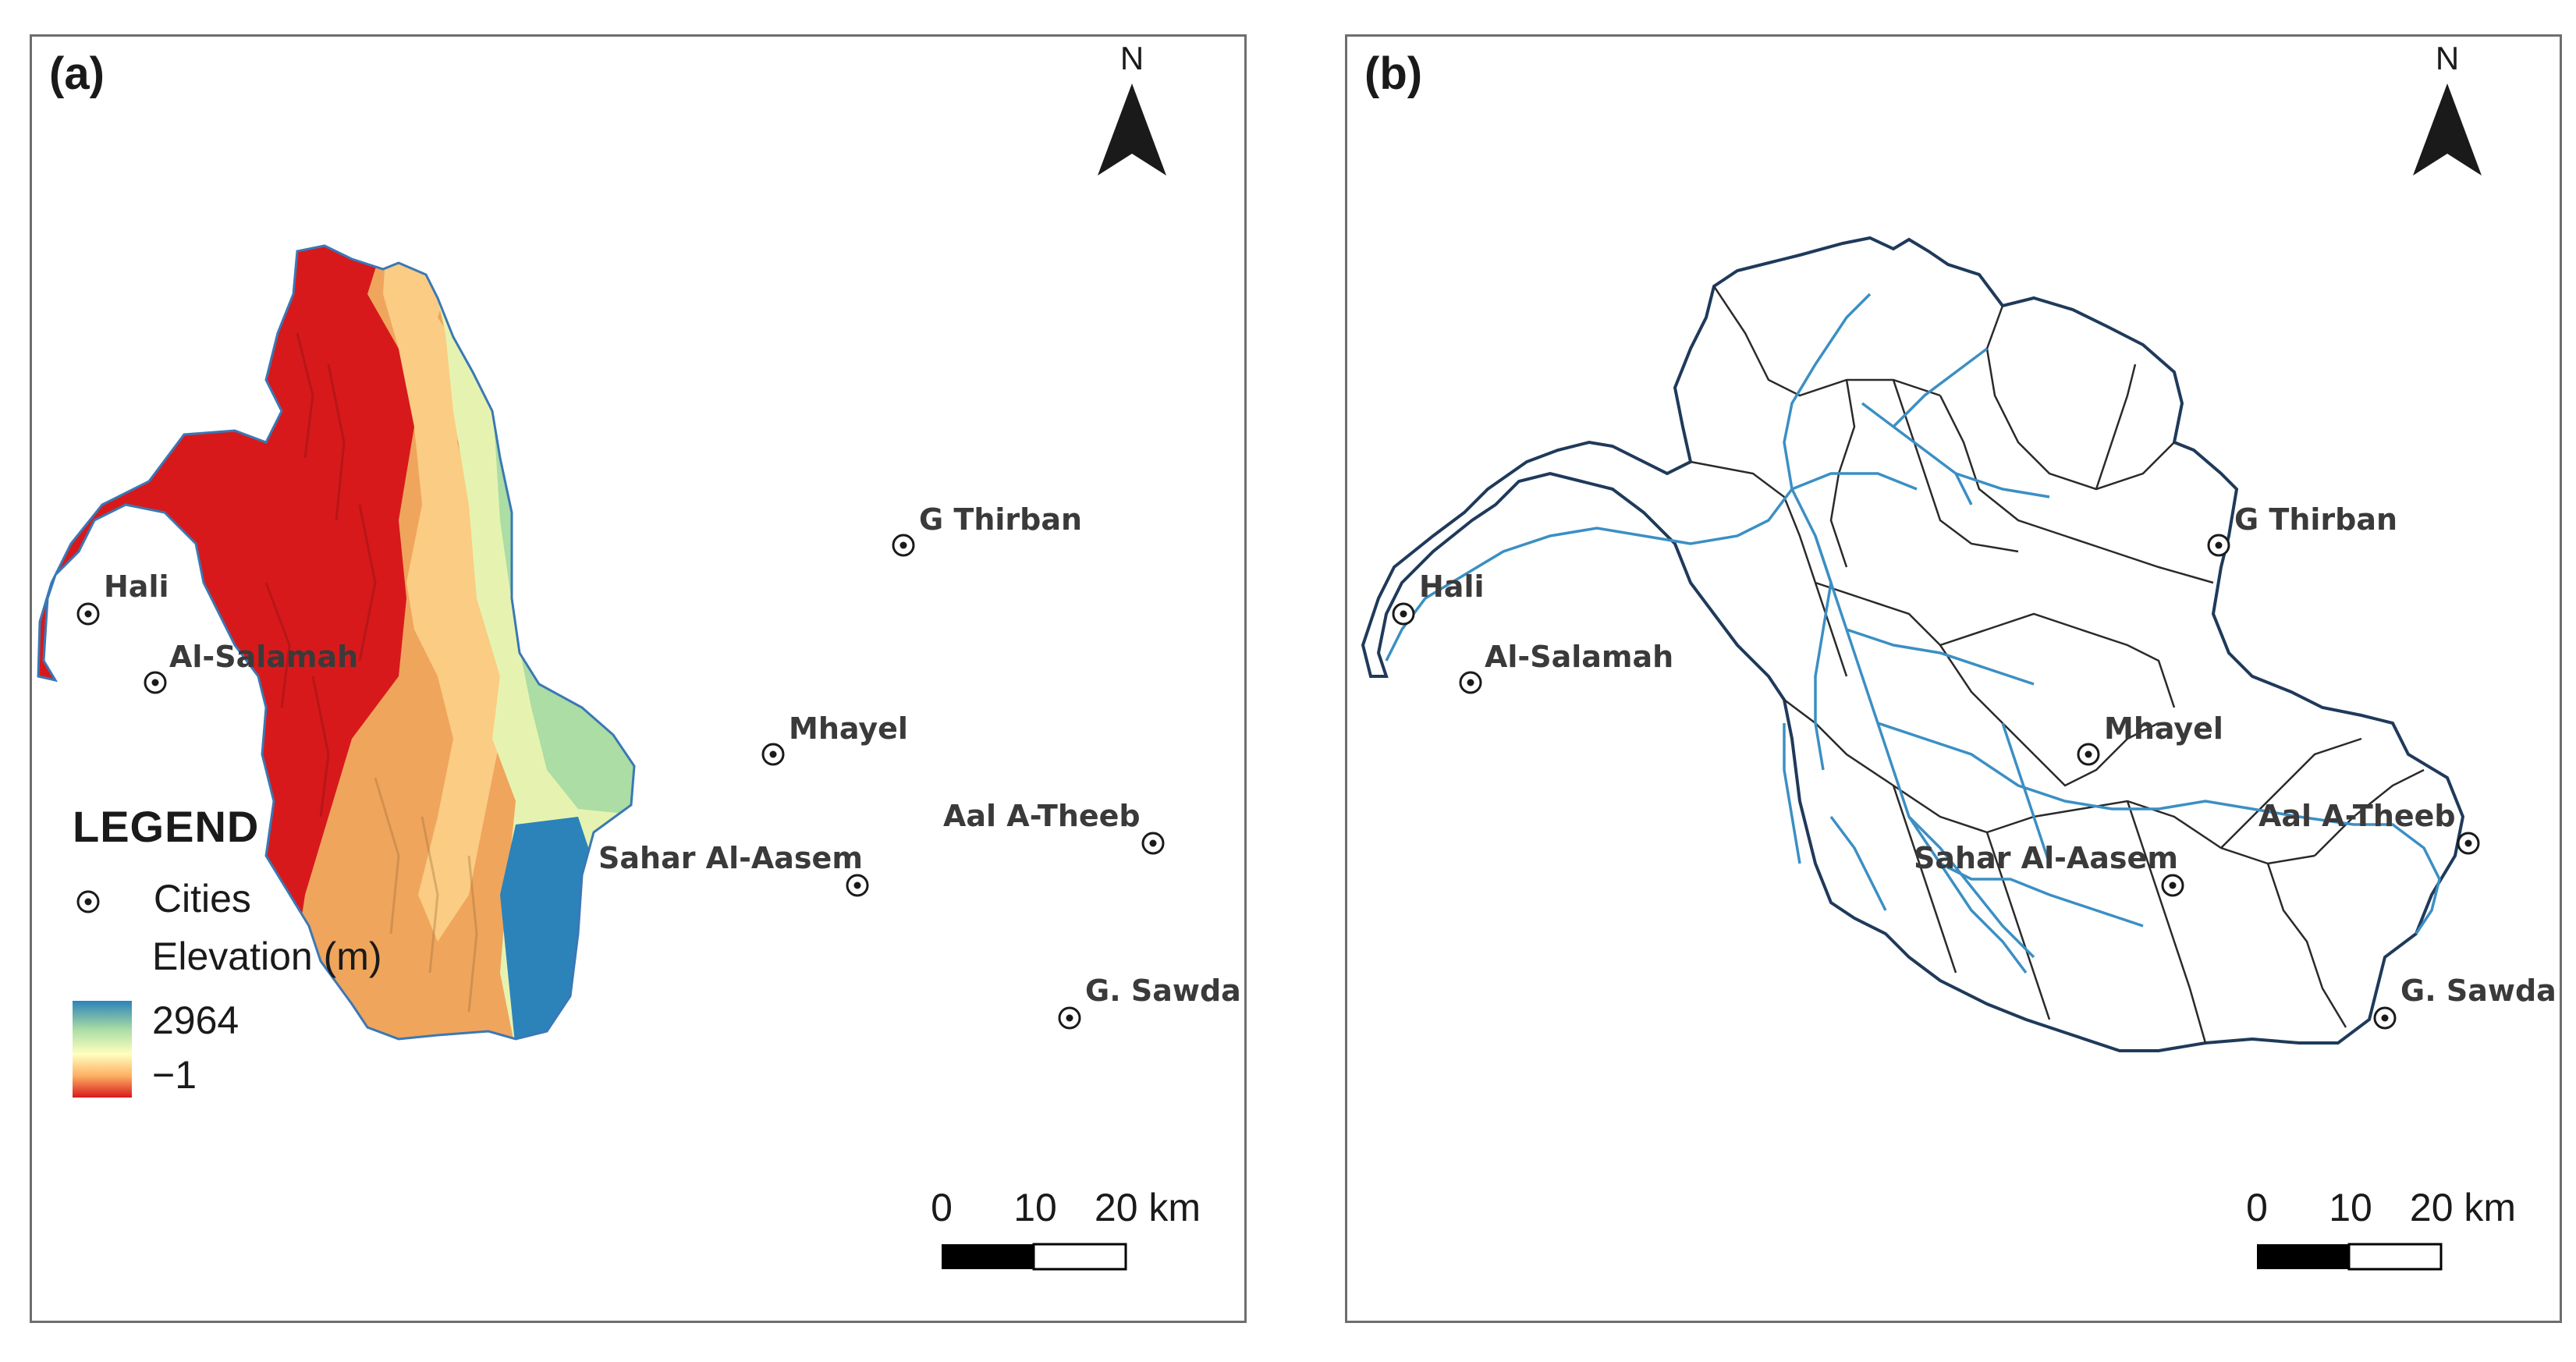 Image resolution: width=2576 pixels, height=1362 pixels. What do you see at coordinates (166, 827) in the screenshot?
I see `legend-title: LEGEND` at bounding box center [166, 827].